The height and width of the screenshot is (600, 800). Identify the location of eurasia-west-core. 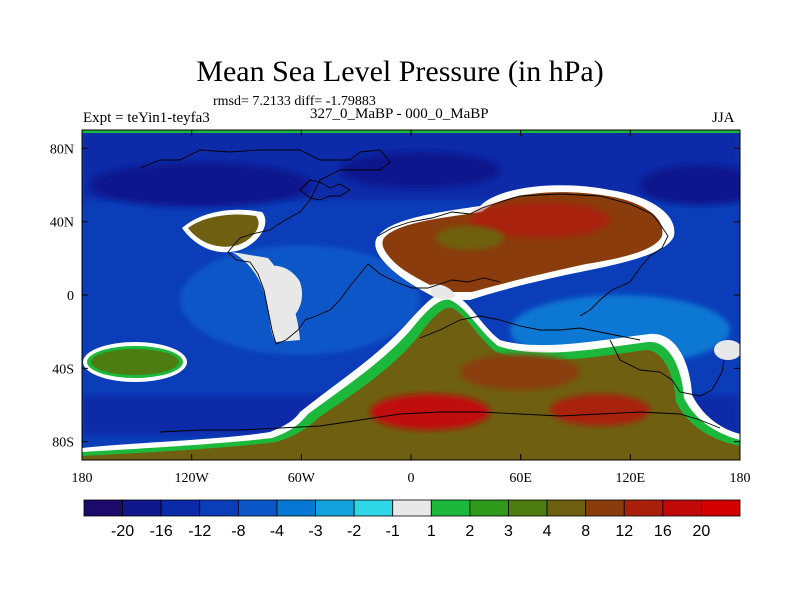
(470, 238).